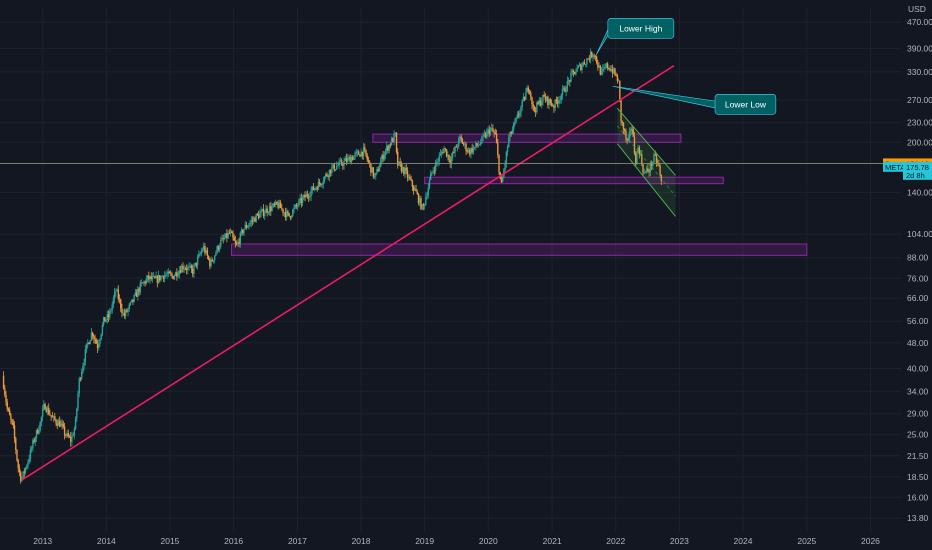 The height and width of the screenshot is (550, 932). What do you see at coordinates (233, 541) in the screenshot?
I see `x-tick-label: 2016` at bounding box center [233, 541].